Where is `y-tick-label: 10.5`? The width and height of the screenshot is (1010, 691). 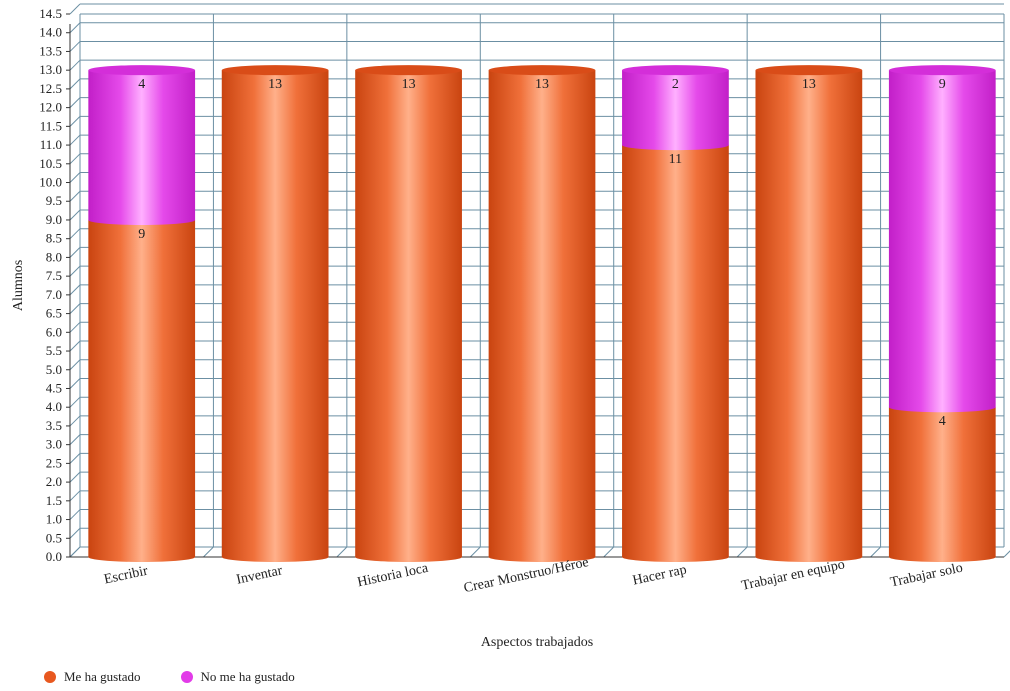 y-tick-label: 10.5 is located at coordinates (50, 163).